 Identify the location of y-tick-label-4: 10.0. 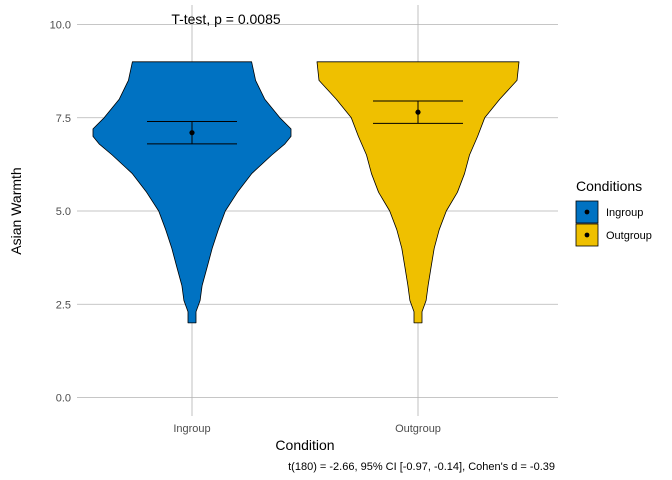
(60, 26).